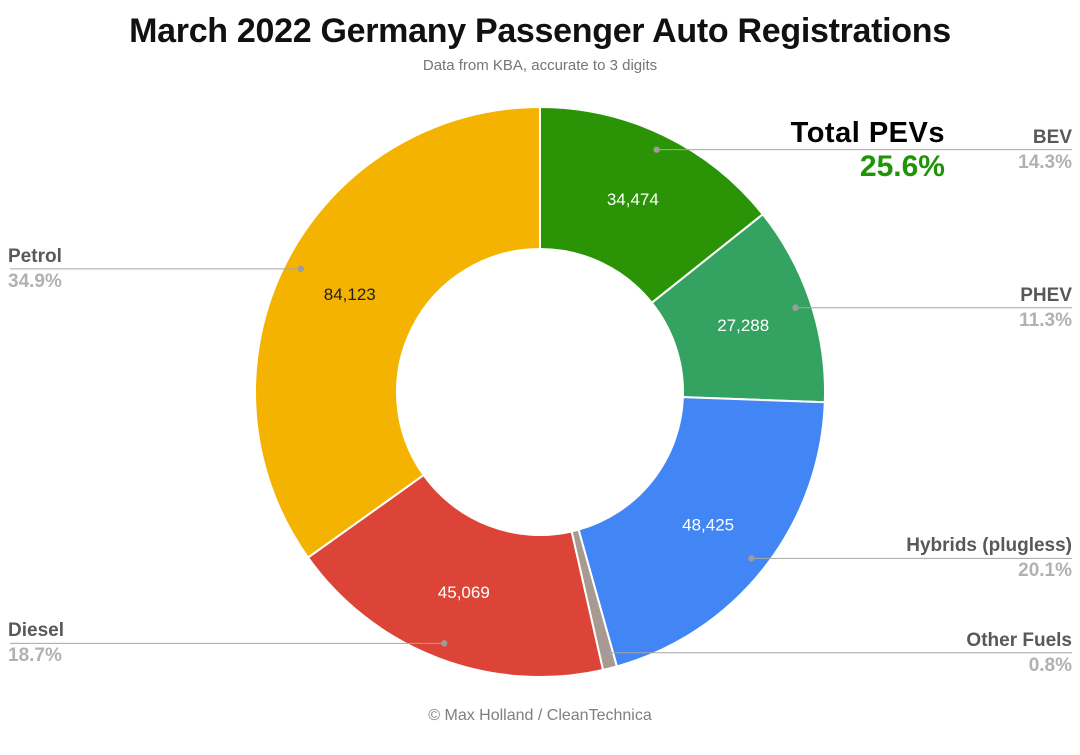 This screenshot has height=755, width=1080. I want to click on callout-hybrids-plugless: Hybrids (plugless) 20.1%, so click(989, 558).